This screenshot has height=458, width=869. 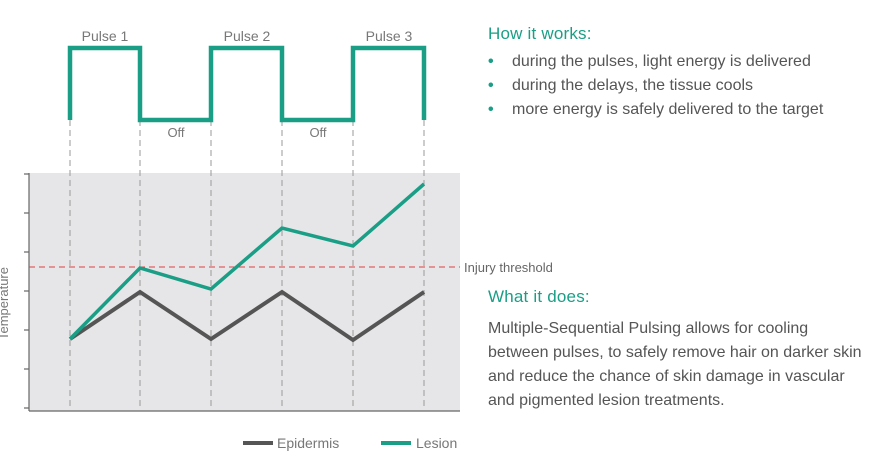 I want to click on legend-epidermis-label: Epidermis, so click(x=308, y=443).